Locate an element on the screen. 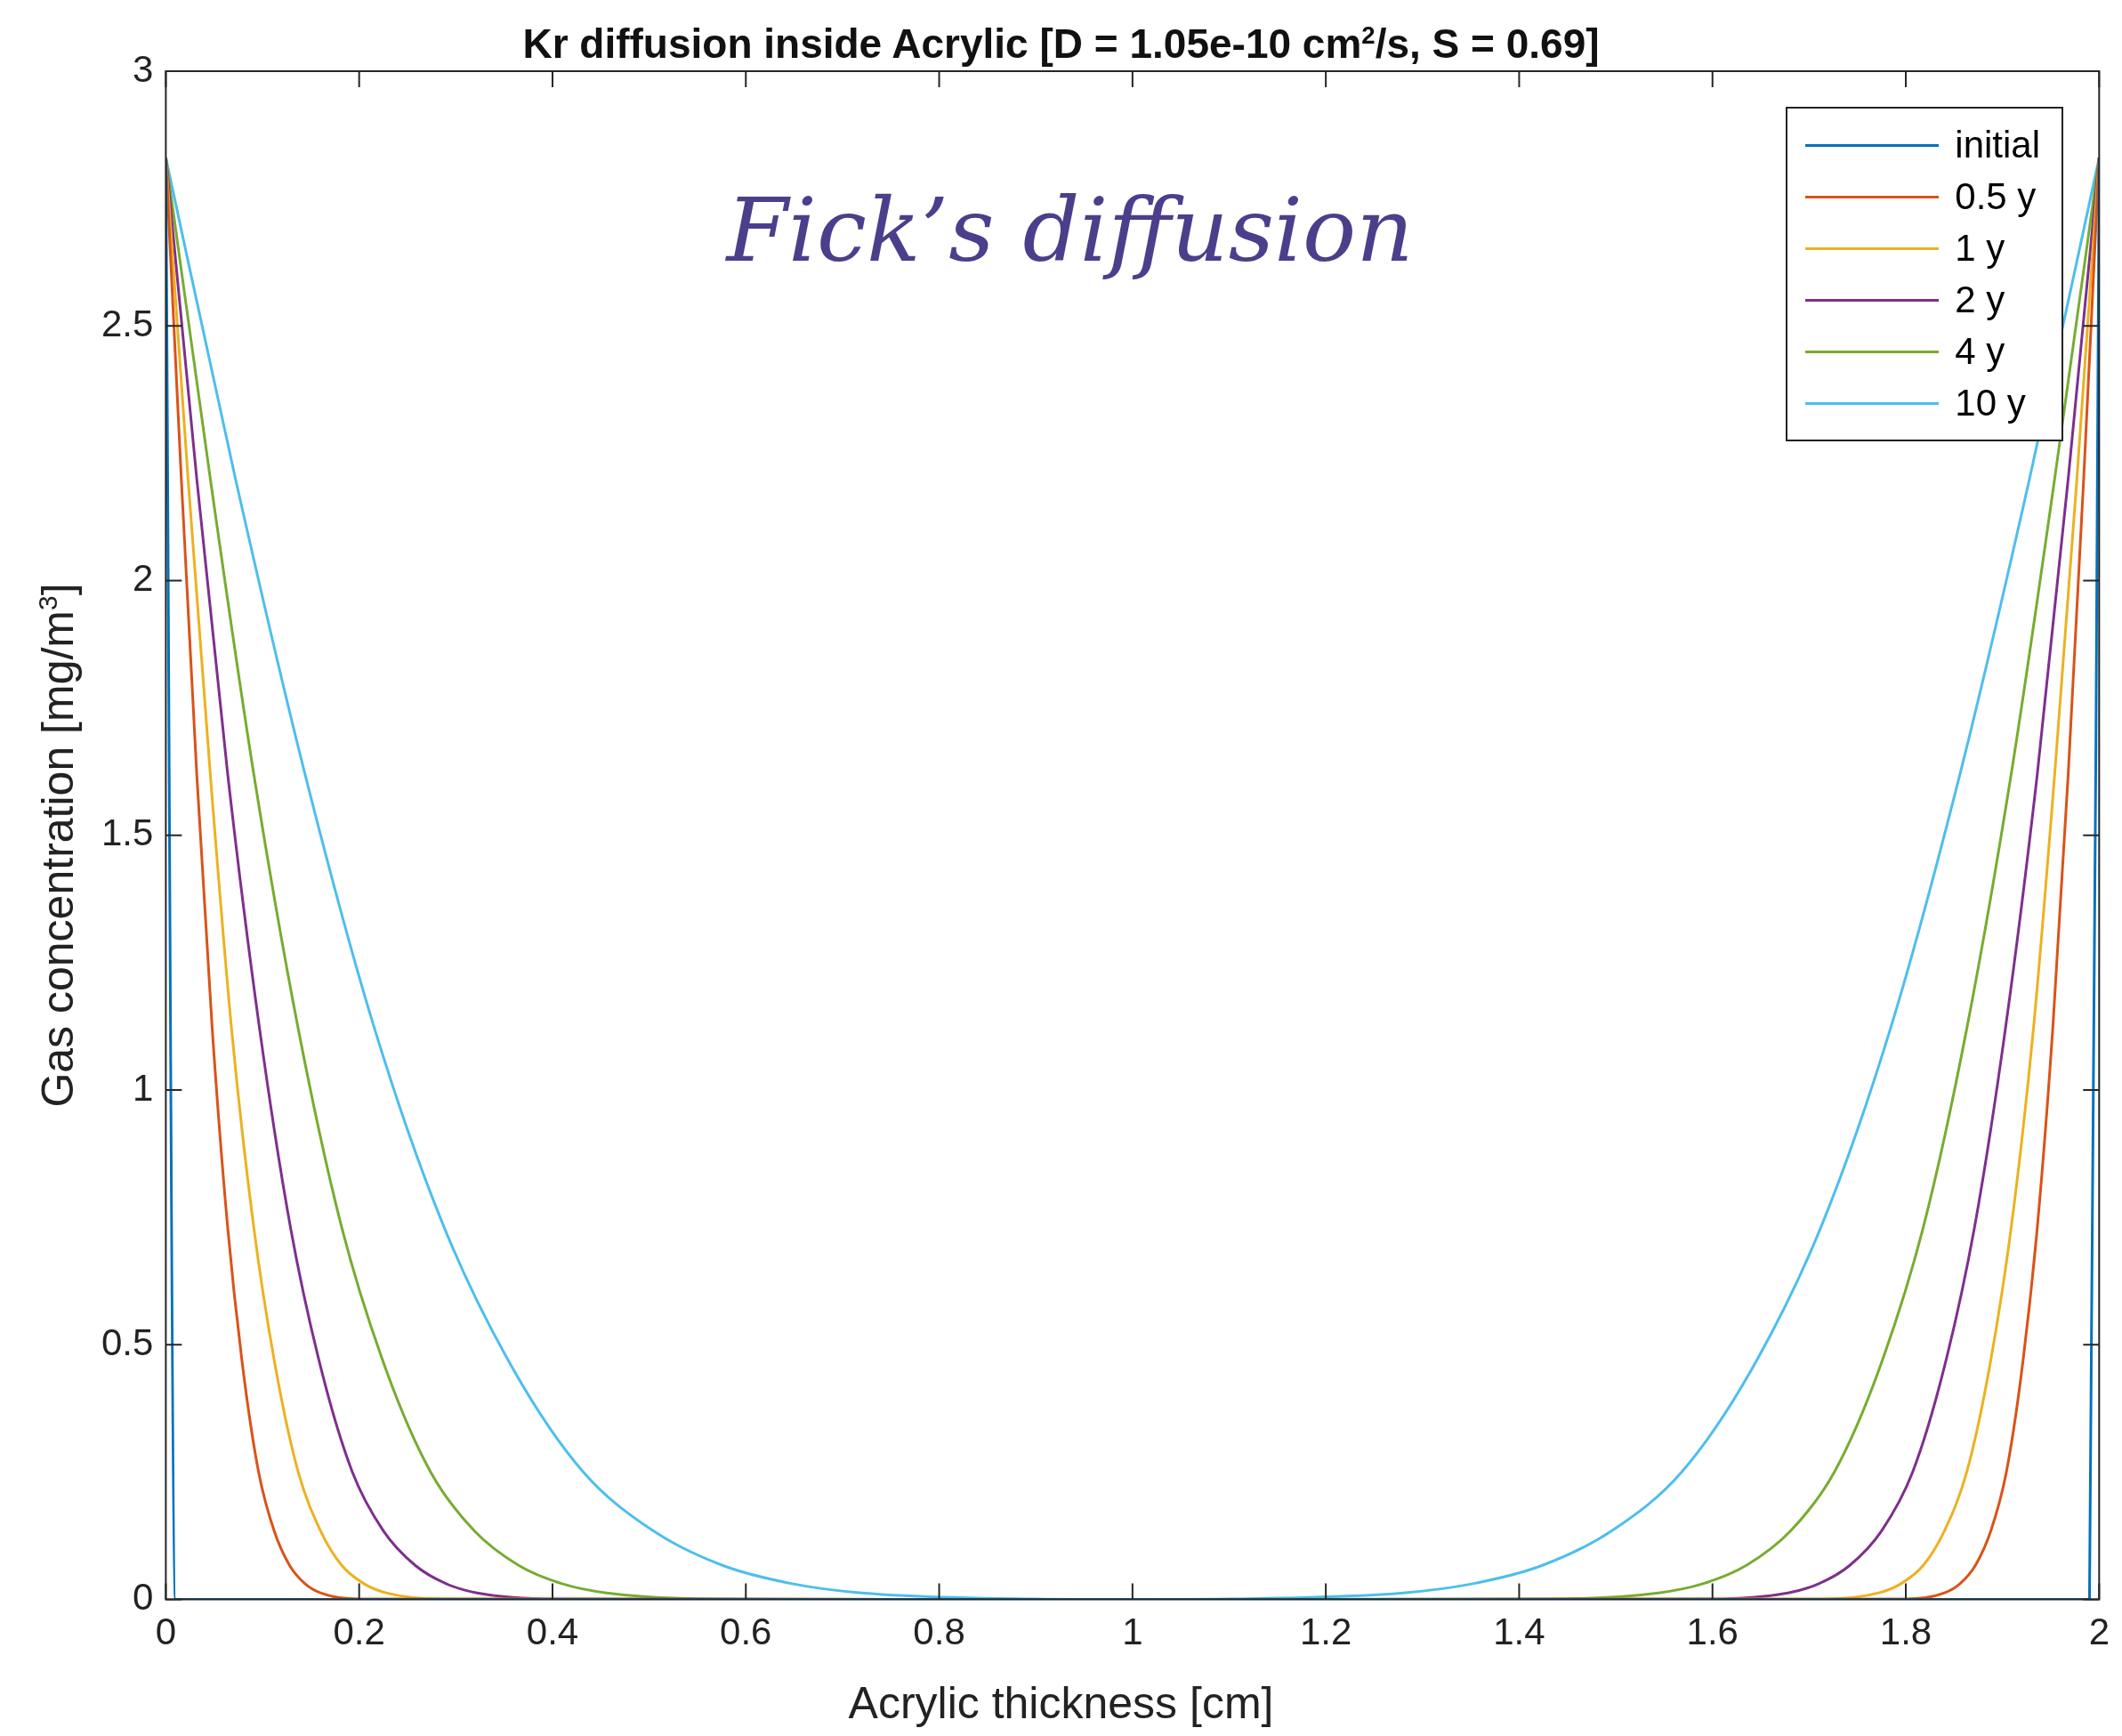  y-tick-label: 0.5 is located at coordinates (127, 1341).